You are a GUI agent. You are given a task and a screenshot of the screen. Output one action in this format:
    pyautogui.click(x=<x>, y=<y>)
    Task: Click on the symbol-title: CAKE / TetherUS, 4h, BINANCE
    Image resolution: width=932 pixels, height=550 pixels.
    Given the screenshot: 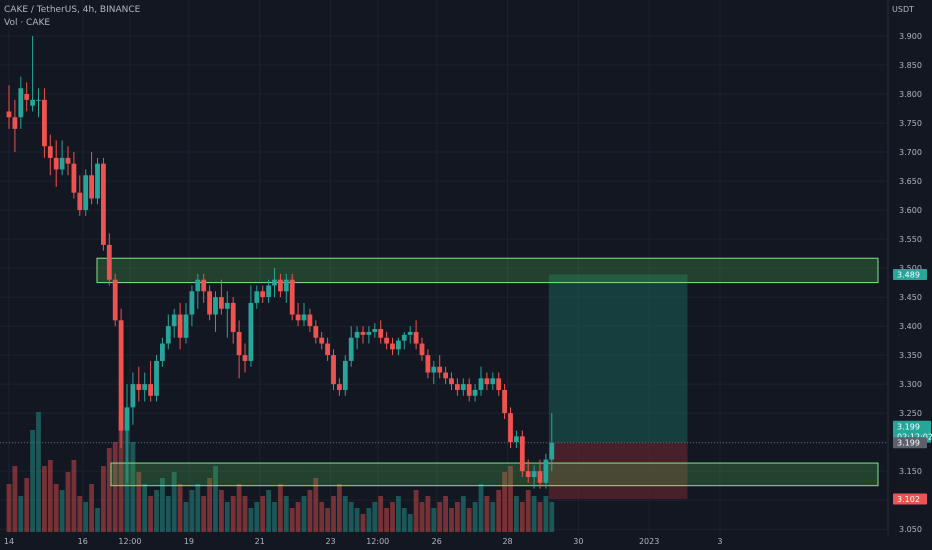 What is the action you would take?
    pyautogui.click(x=72, y=10)
    